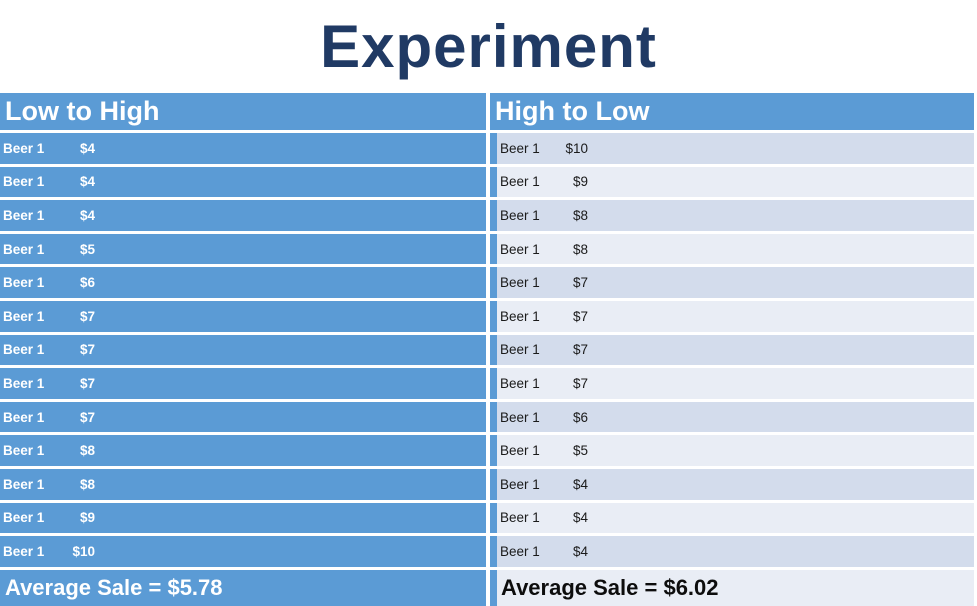  I want to click on page-title: Experiment, so click(488, 46).